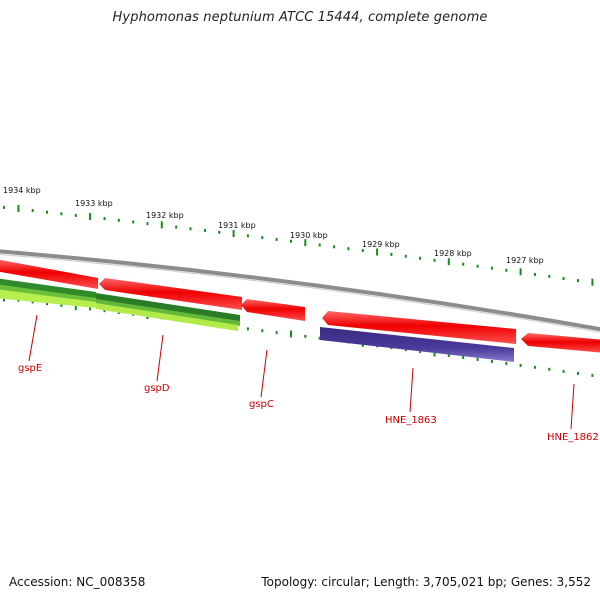 The height and width of the screenshot is (600, 600). Describe the element at coordinates (170, 294) in the screenshot. I see `gene-arrow-gspD` at that location.